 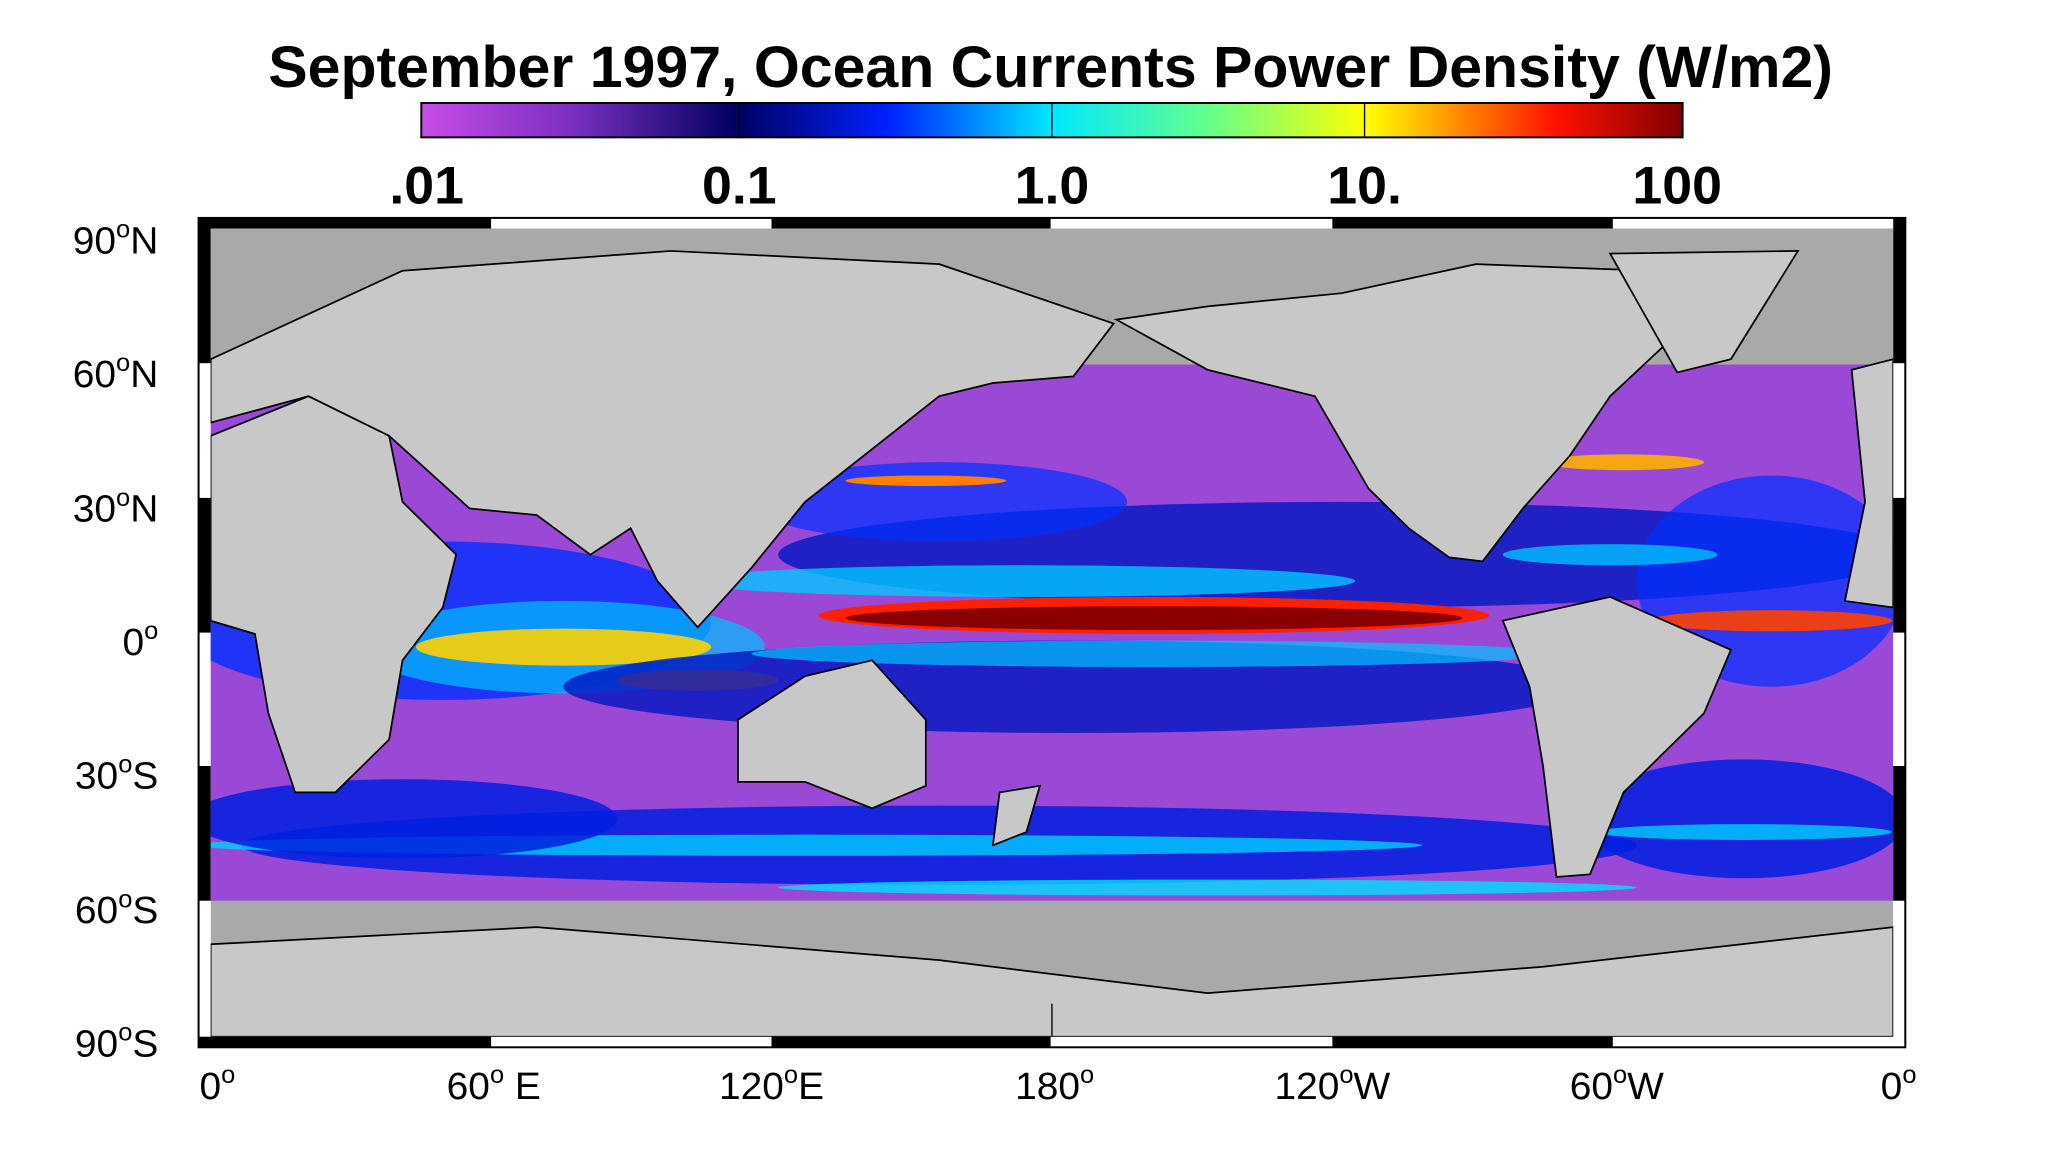 I want to click on latitude-label: 90oS, so click(x=116, y=1042).